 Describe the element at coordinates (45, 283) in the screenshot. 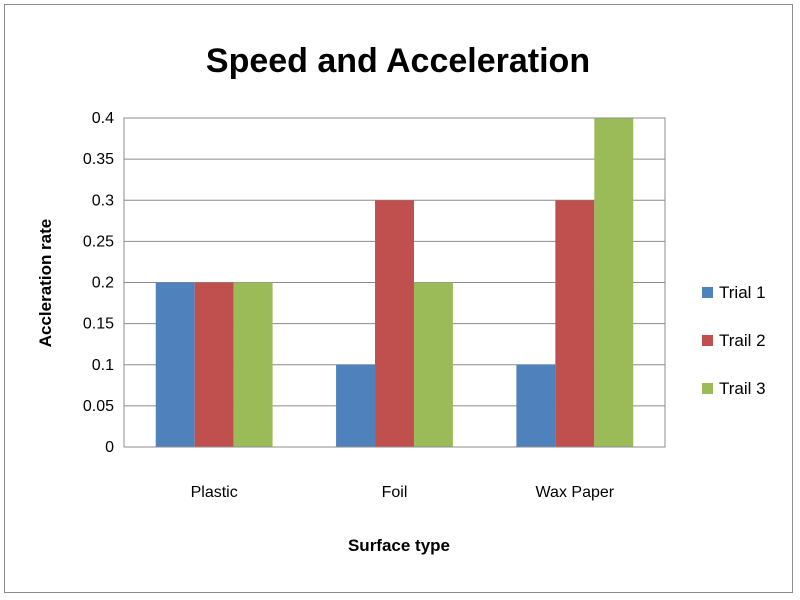

I see `y-axis-title: Accleration rate` at that location.